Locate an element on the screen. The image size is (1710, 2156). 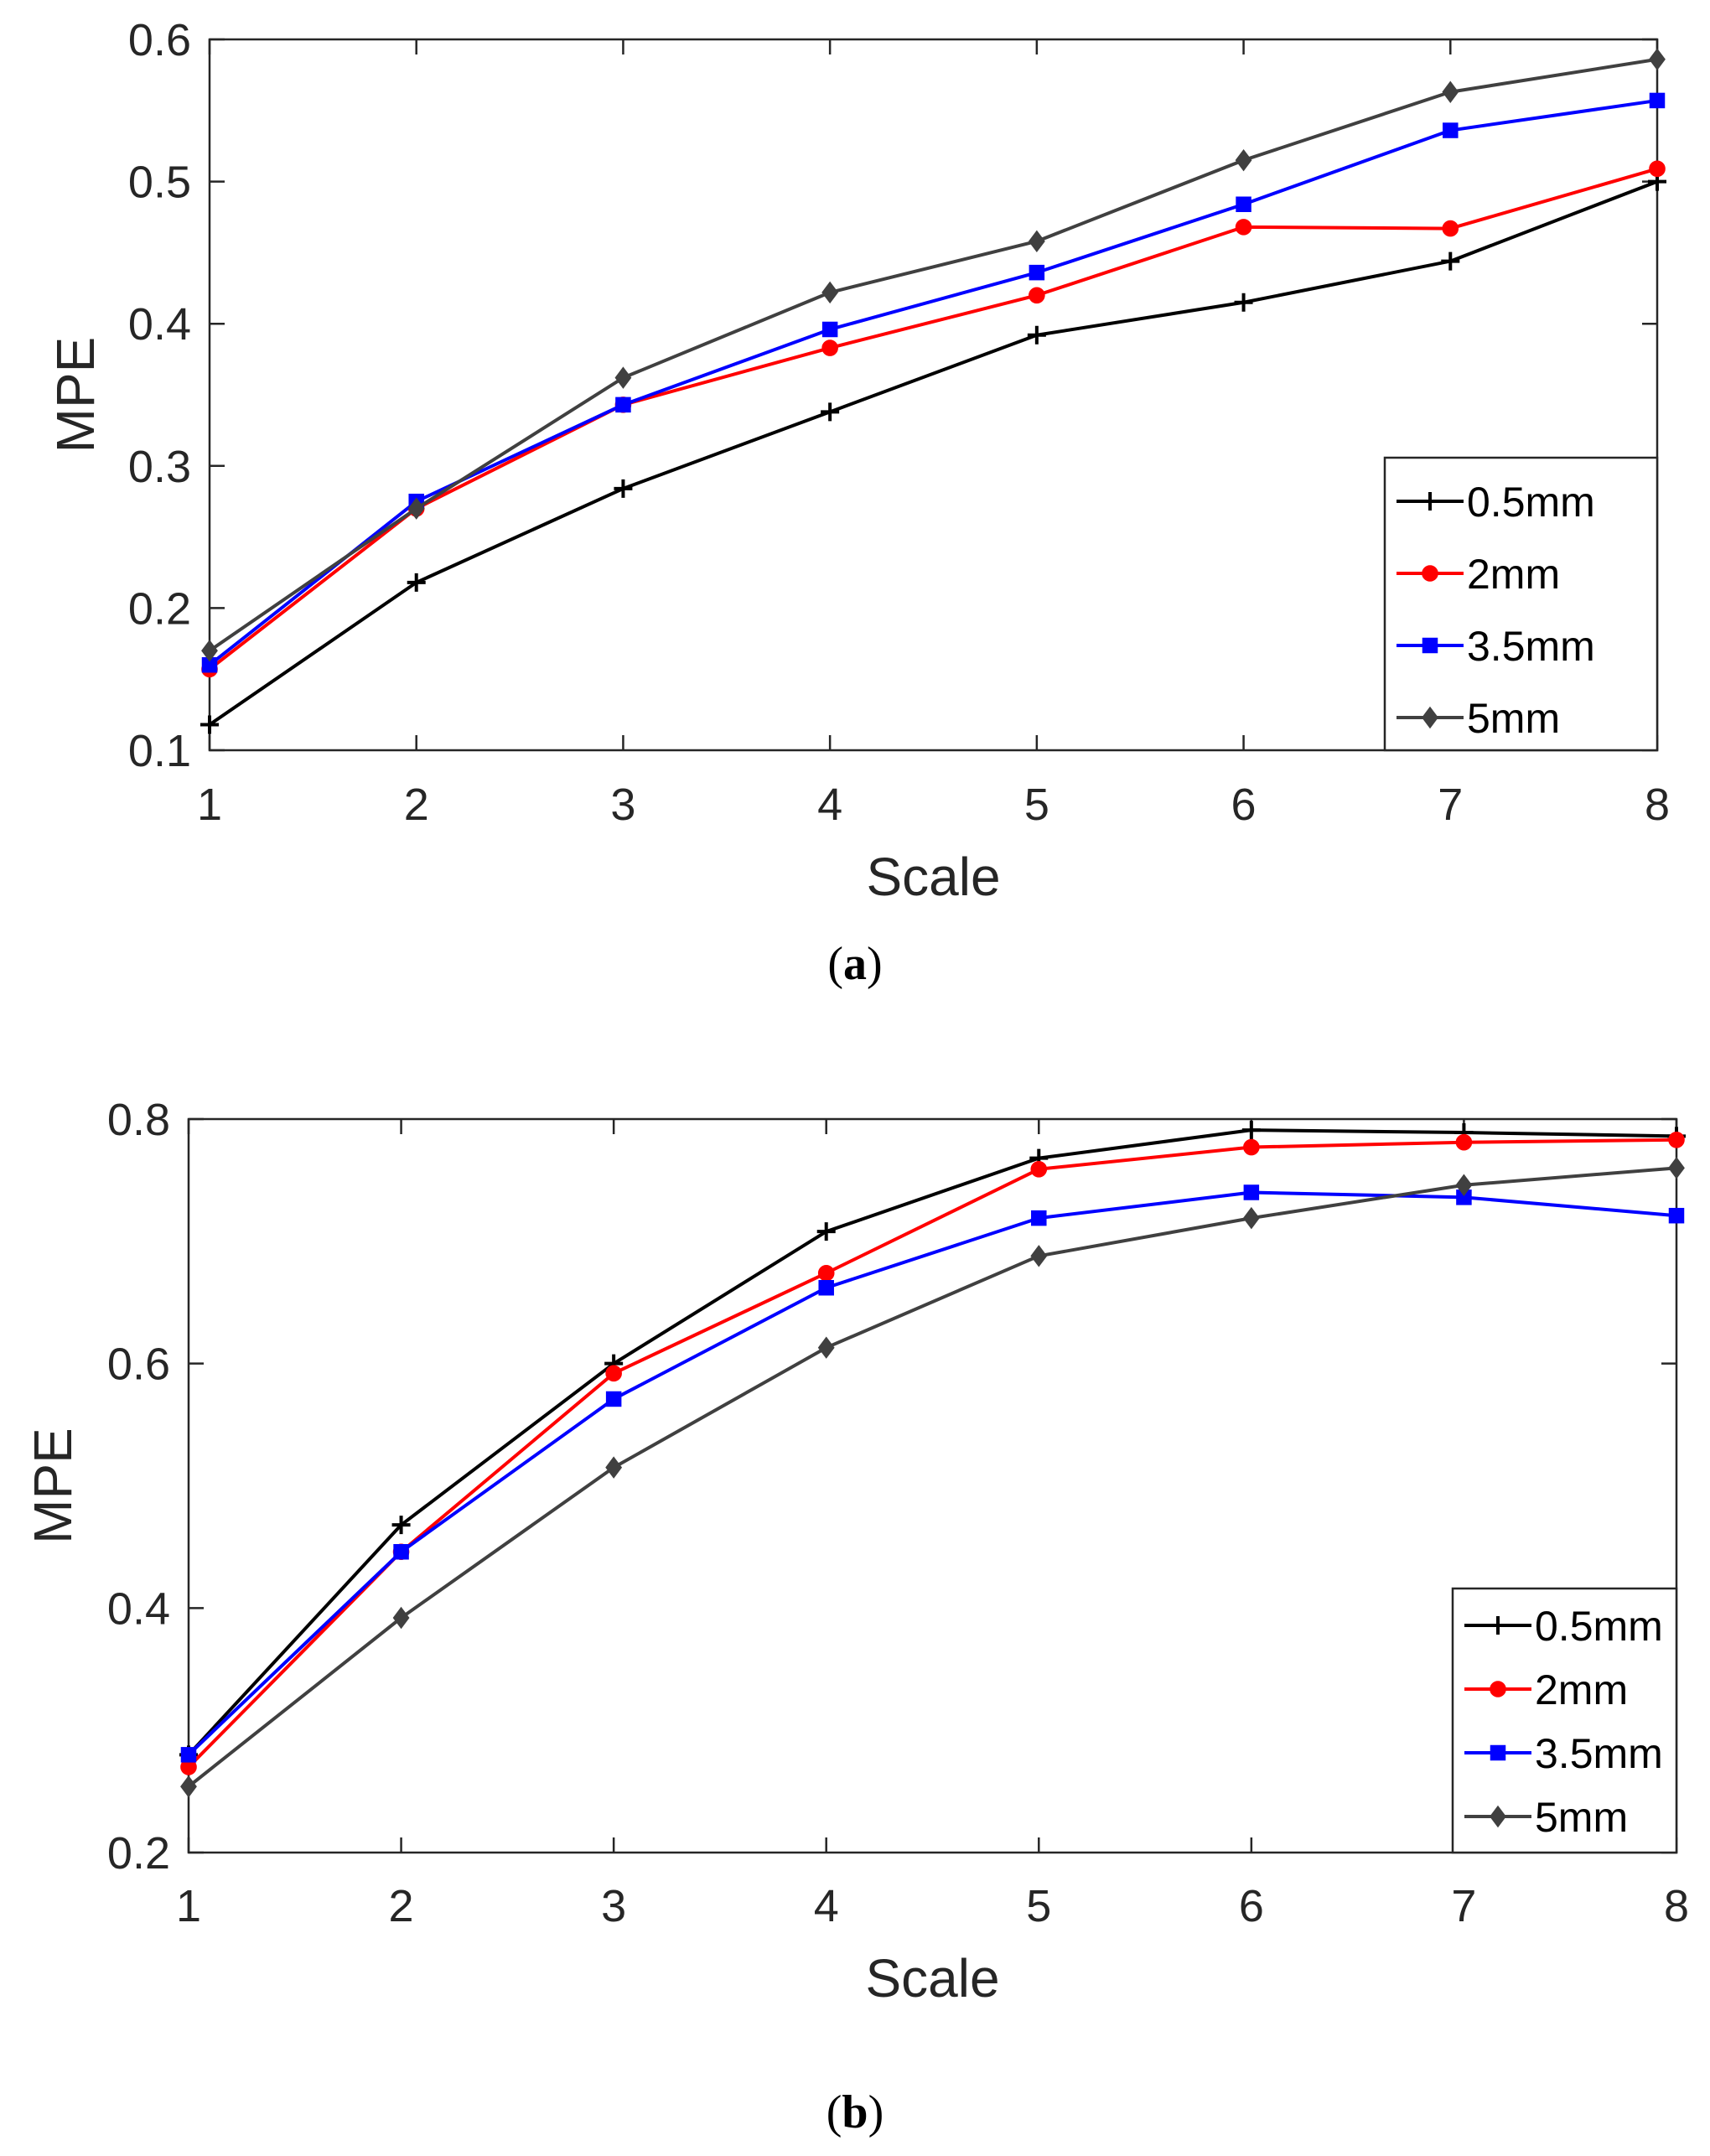
legend-item: 3.5mm is located at coordinates (1495, 646).